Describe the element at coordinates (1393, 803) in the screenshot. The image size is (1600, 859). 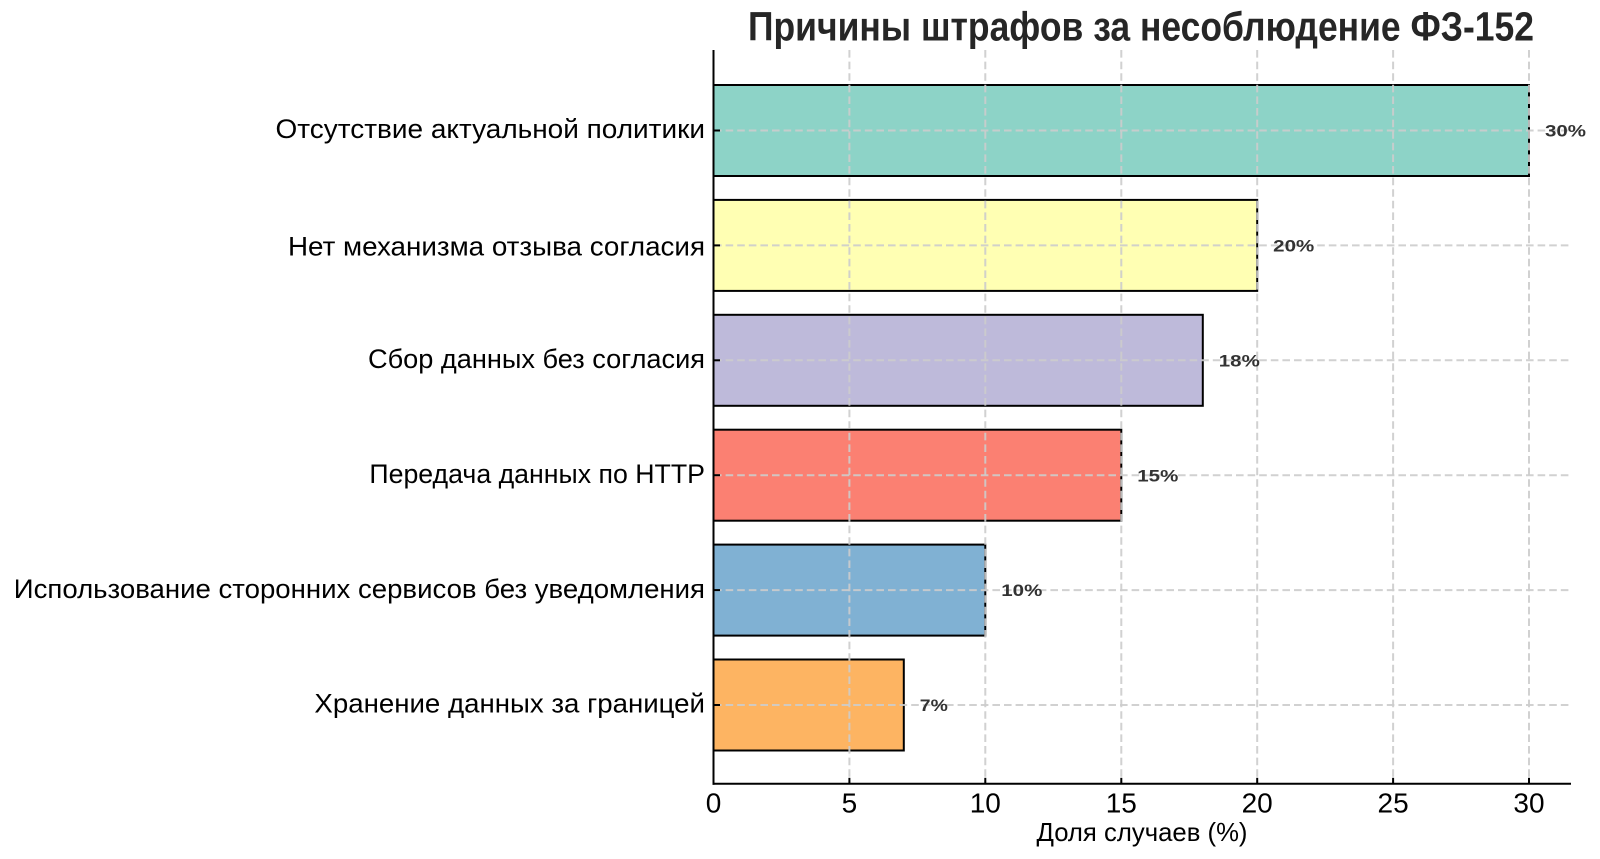
I see `svg-text: 25` at that location.